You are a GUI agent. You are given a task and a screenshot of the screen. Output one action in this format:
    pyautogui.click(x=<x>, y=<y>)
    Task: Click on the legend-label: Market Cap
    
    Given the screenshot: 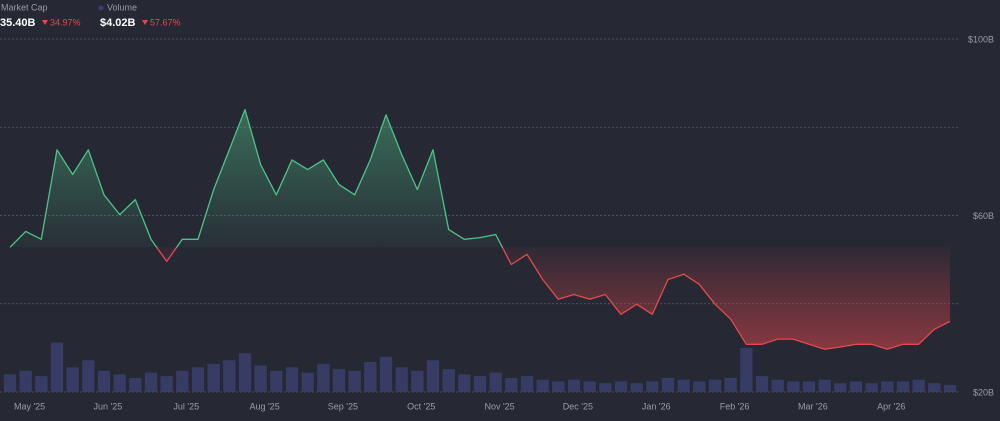 What is the action you would take?
    pyautogui.click(x=24, y=7)
    